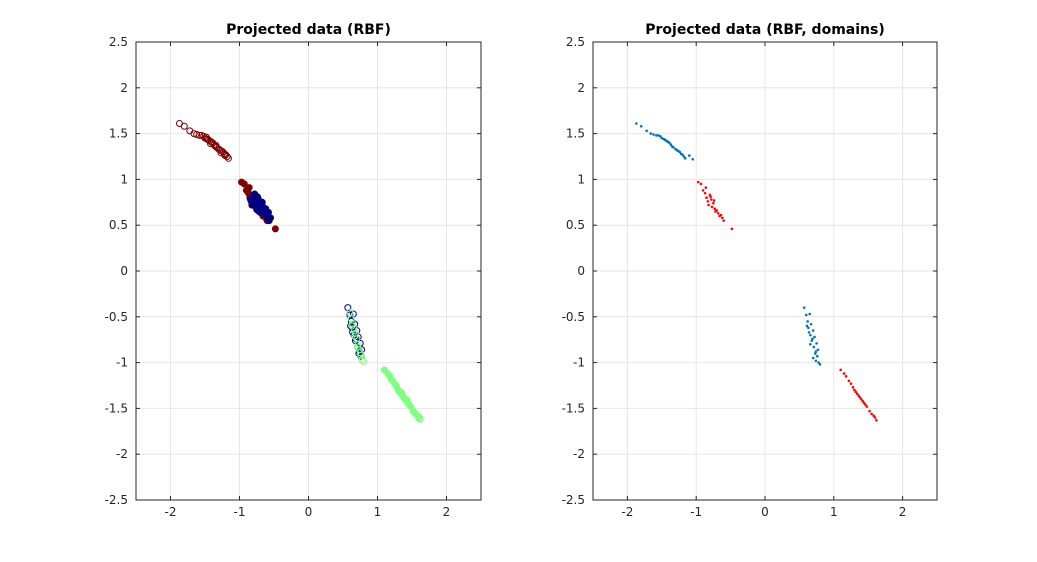  I want to click on y-tick-label: -1.5, so click(116, 408).